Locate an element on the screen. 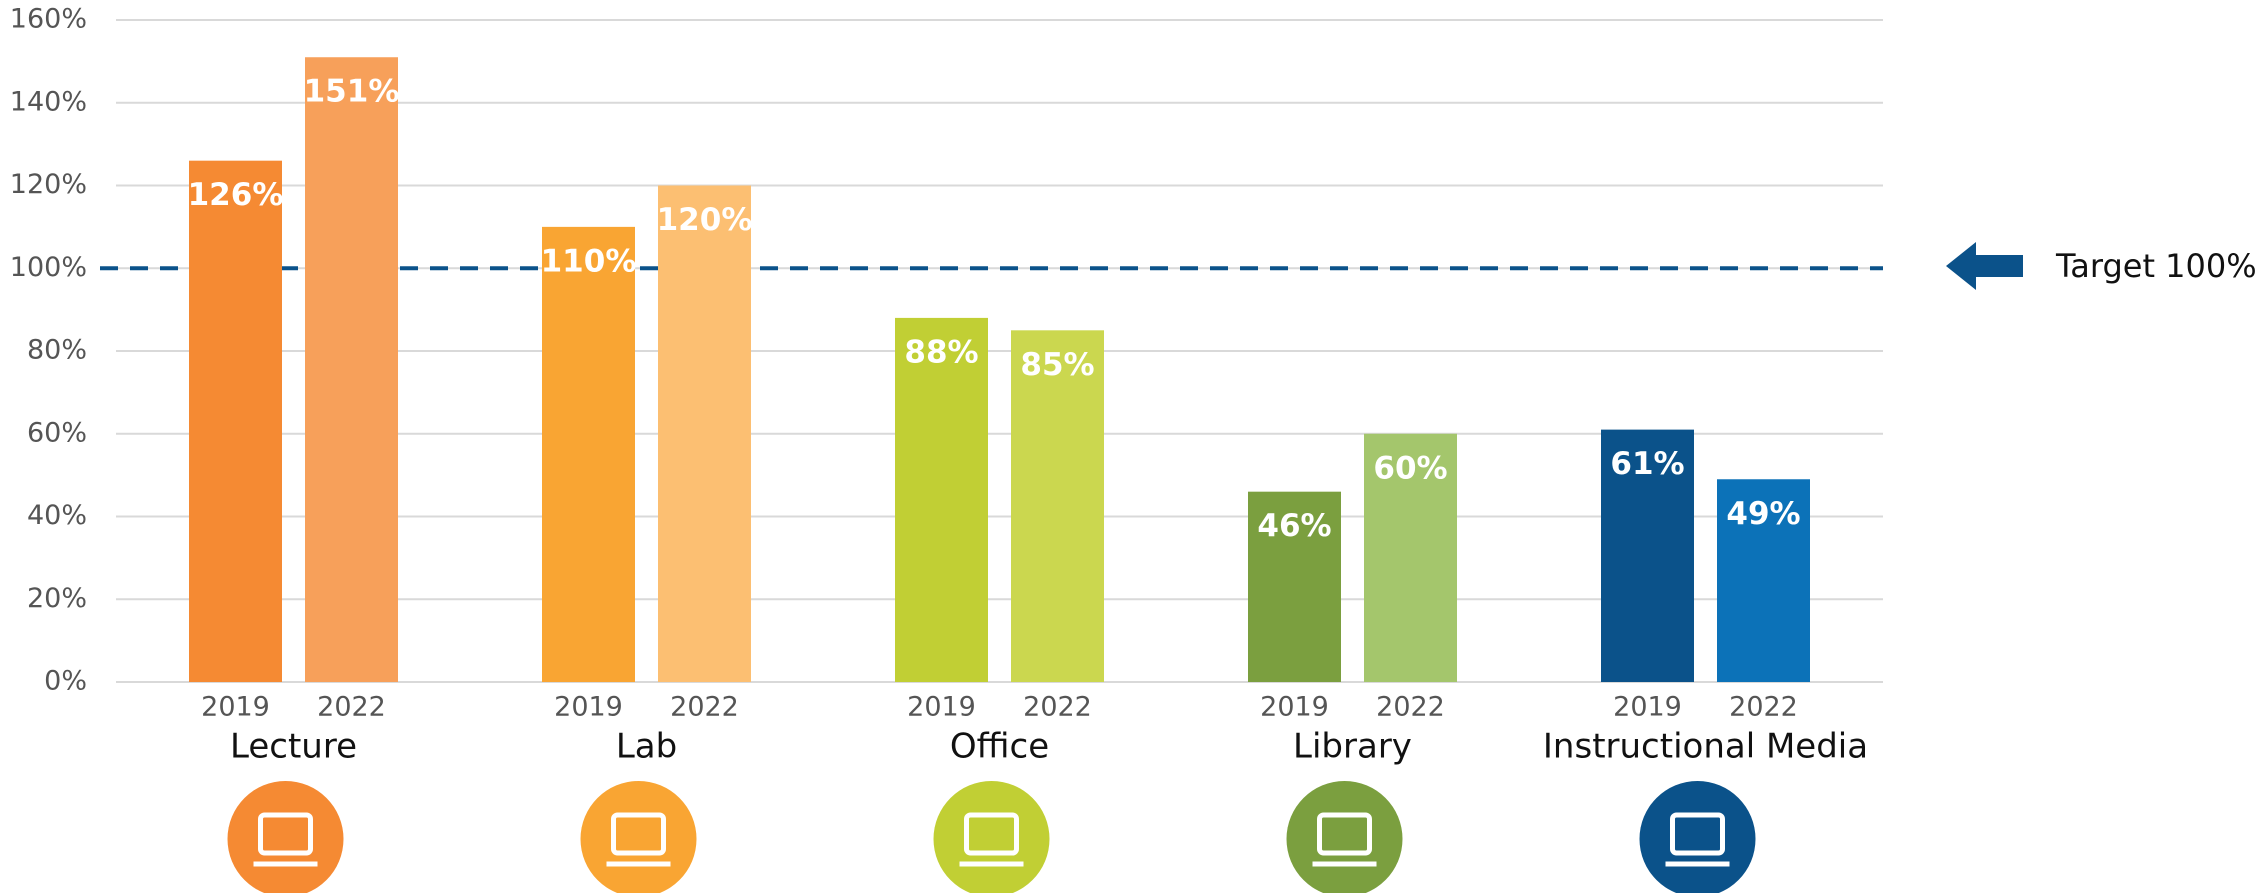  y-tick-label: 60% is located at coordinates (57, 432).